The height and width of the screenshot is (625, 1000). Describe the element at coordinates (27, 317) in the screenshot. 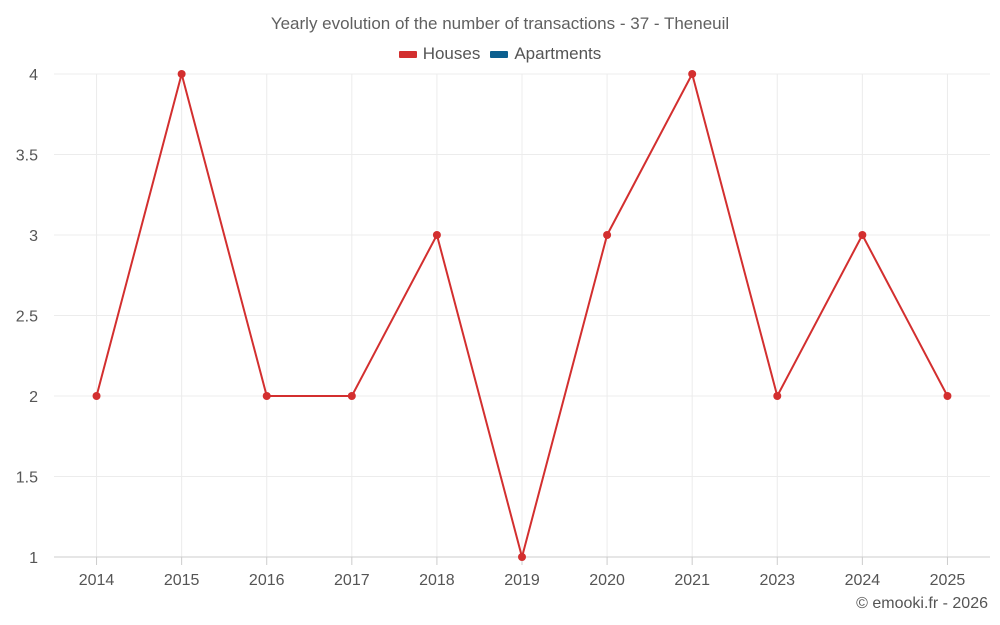

I see `y-tick-label: 2.5` at that location.